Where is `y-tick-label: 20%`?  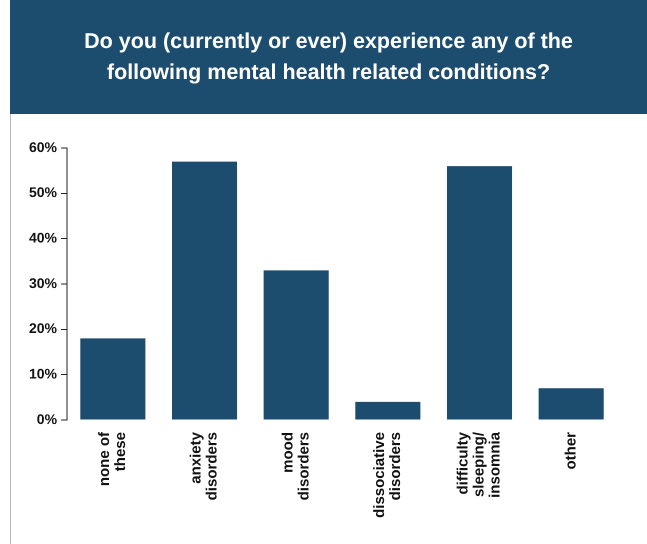 y-tick-label: 20% is located at coordinates (43, 328).